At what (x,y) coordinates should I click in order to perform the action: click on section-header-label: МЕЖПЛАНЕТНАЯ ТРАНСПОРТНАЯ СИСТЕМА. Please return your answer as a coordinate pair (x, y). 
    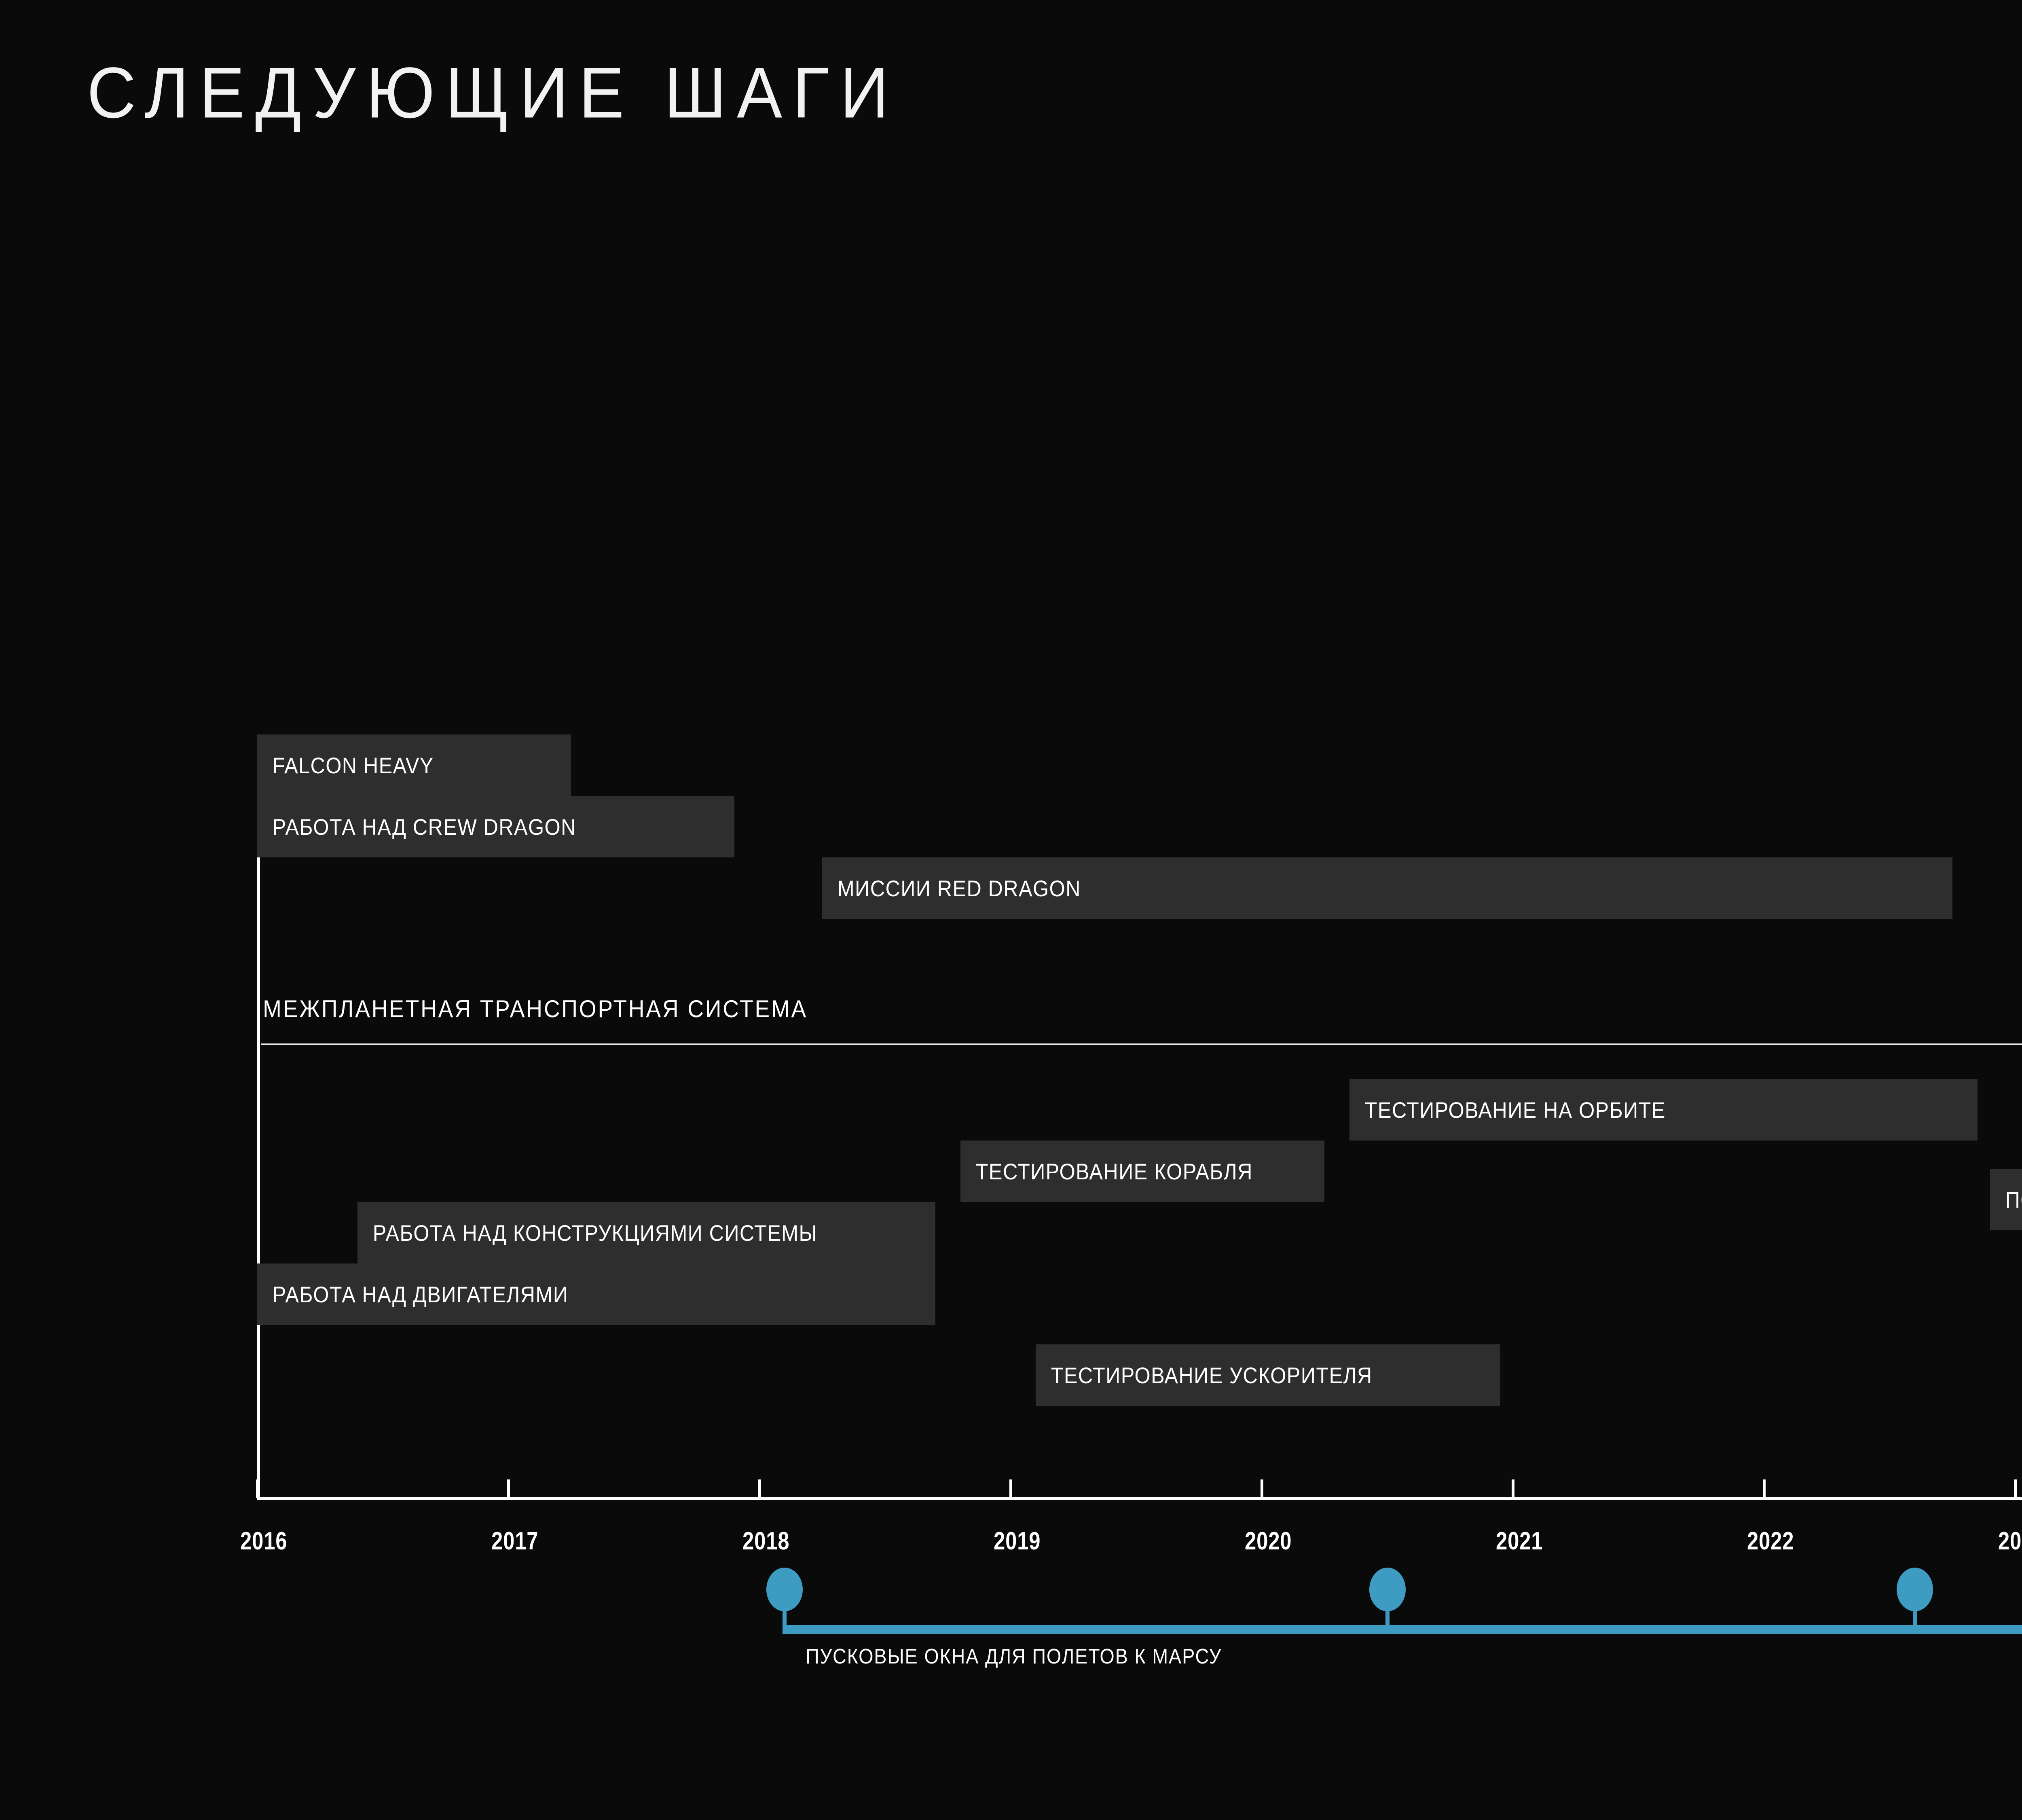
    Looking at the image, I should click on (535, 1009).